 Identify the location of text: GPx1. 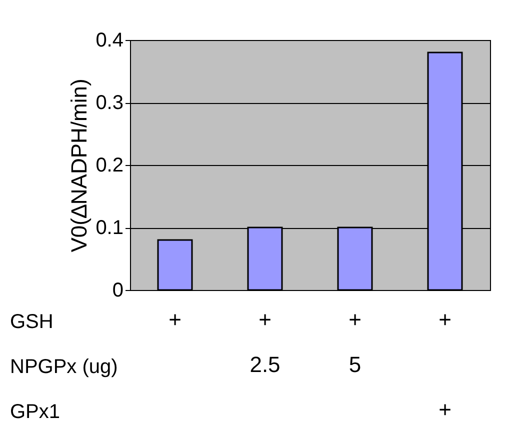
(35, 412).